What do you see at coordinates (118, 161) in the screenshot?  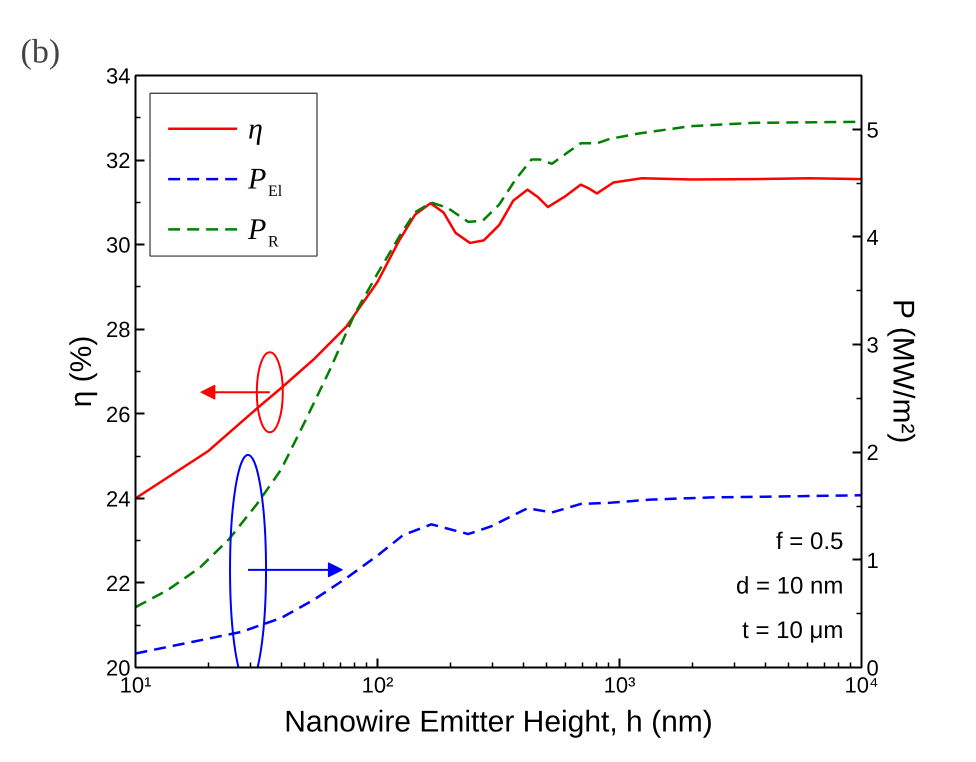 I see `y-tick-label: 32` at bounding box center [118, 161].